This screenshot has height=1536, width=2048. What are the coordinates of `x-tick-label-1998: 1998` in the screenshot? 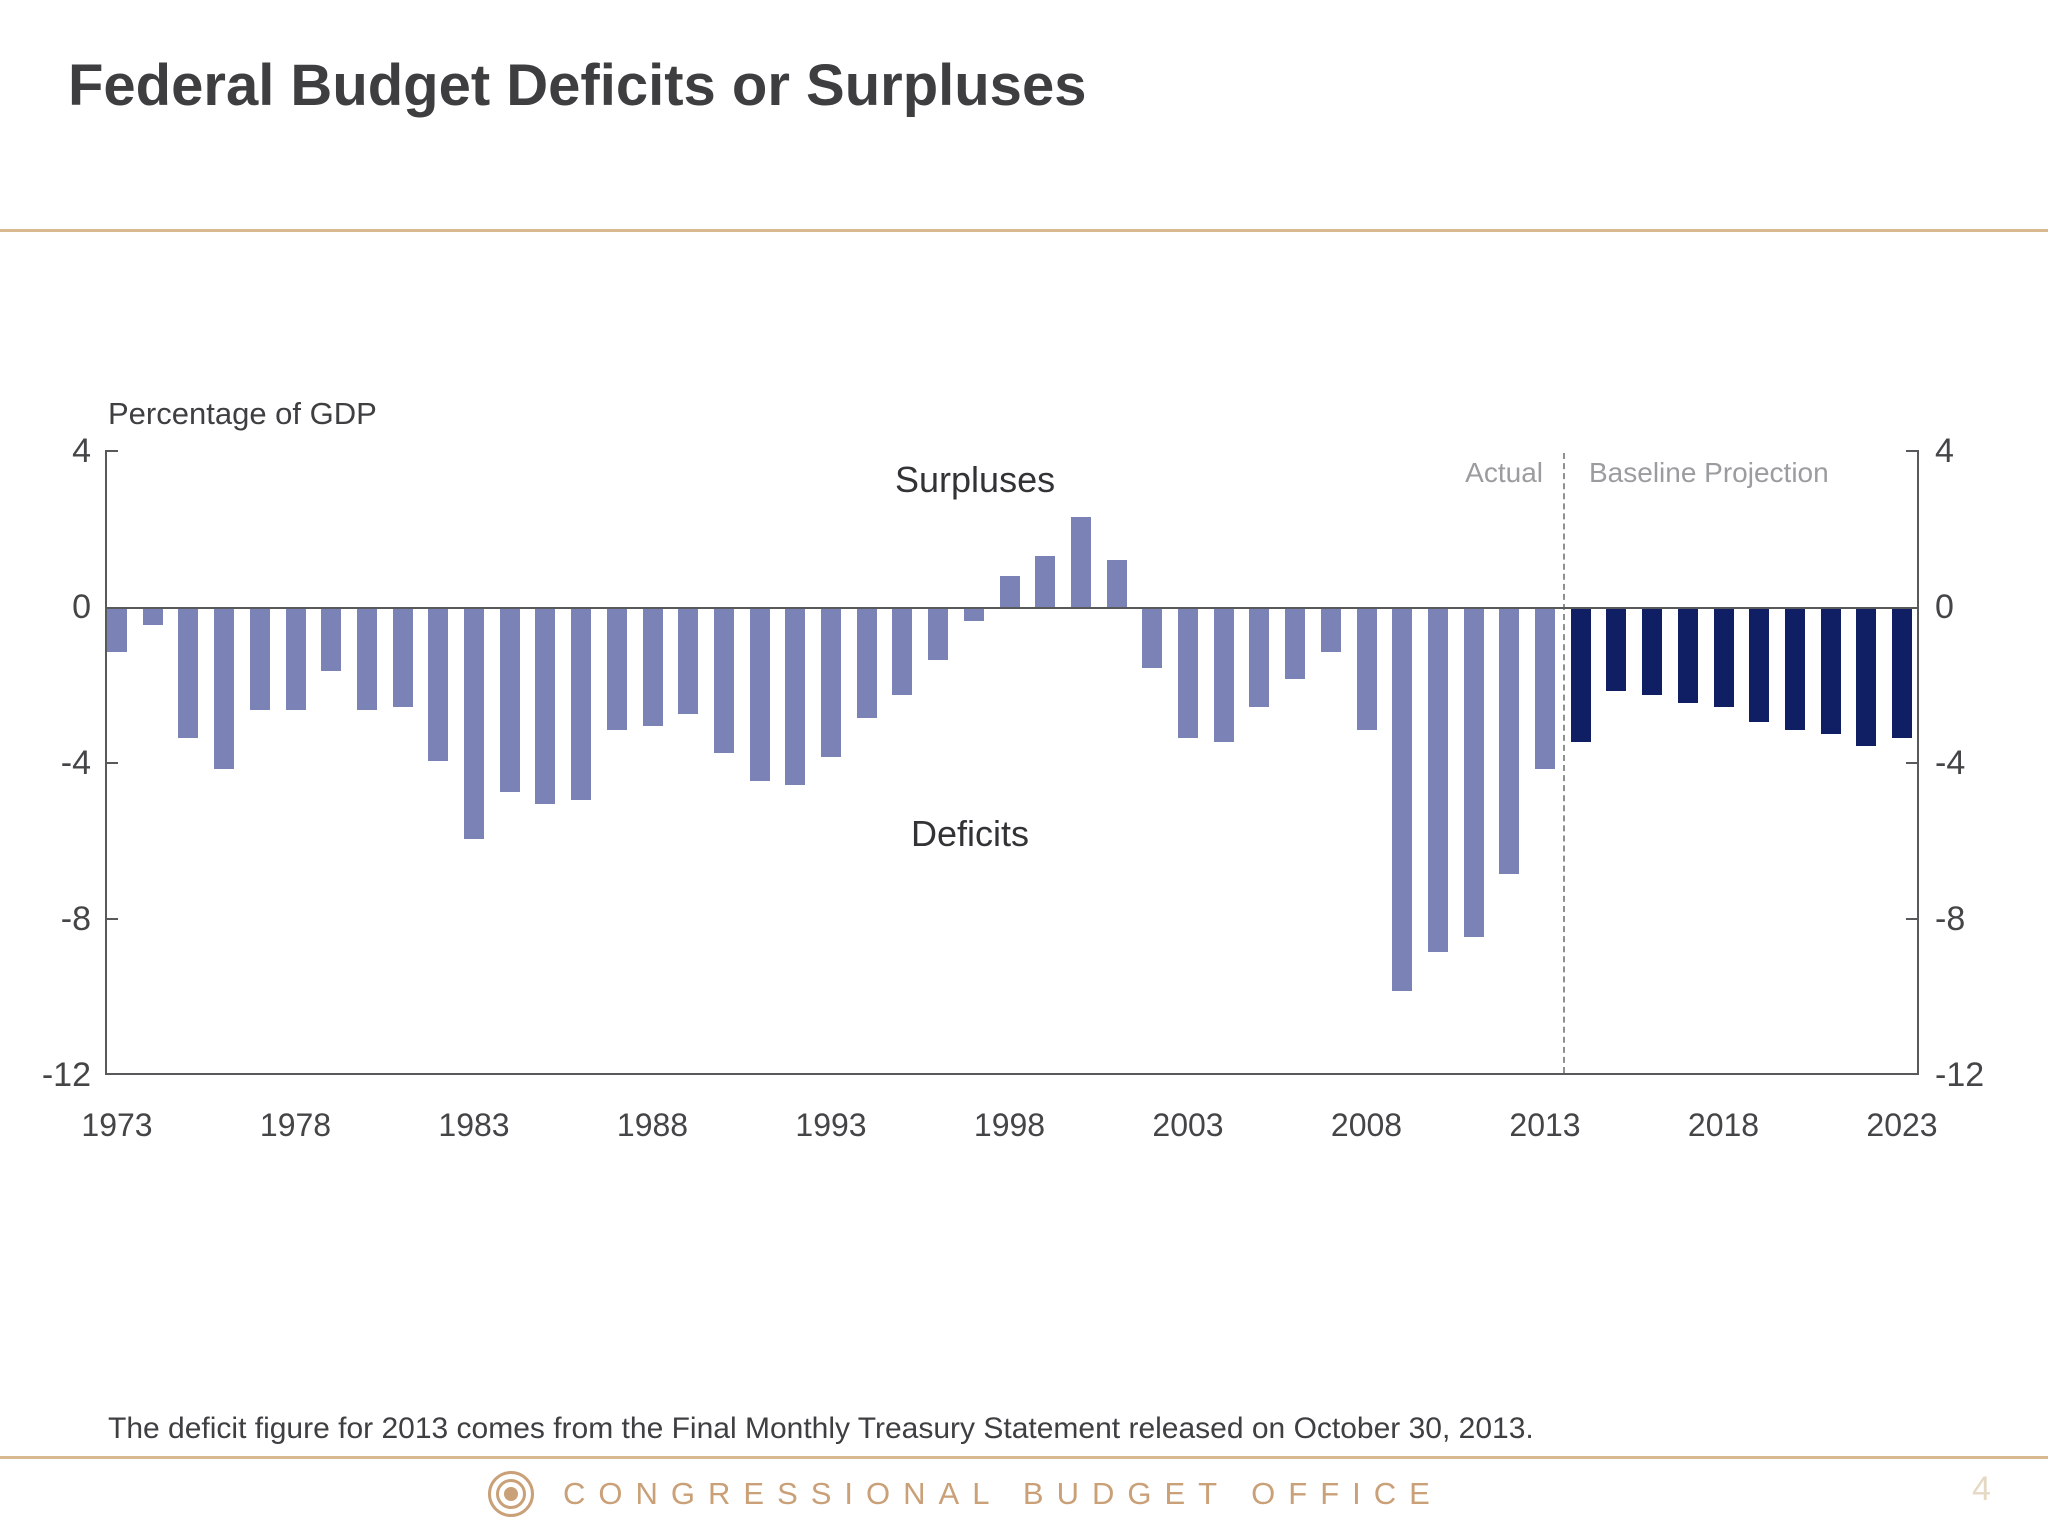 It's located at (1009, 1125).